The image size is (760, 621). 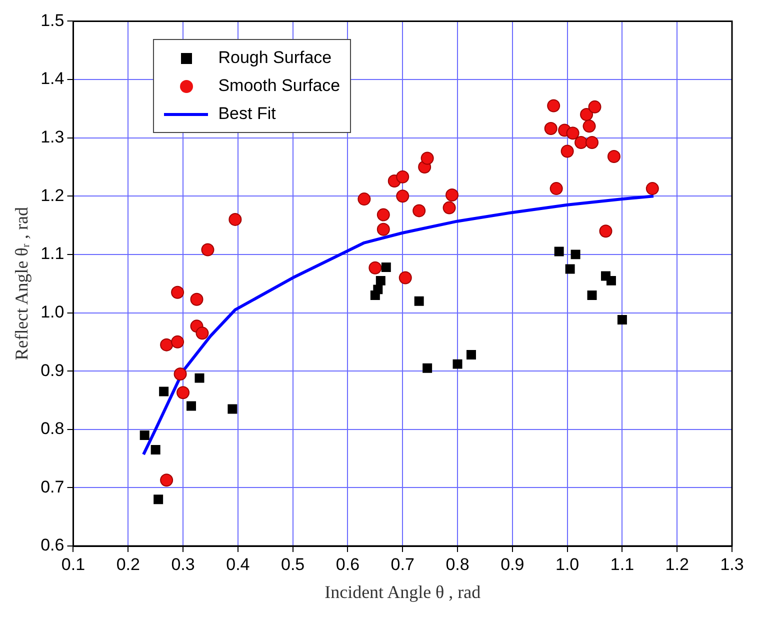 What do you see at coordinates (567, 564) in the screenshot?
I see `x-tick-label: 1.0` at bounding box center [567, 564].